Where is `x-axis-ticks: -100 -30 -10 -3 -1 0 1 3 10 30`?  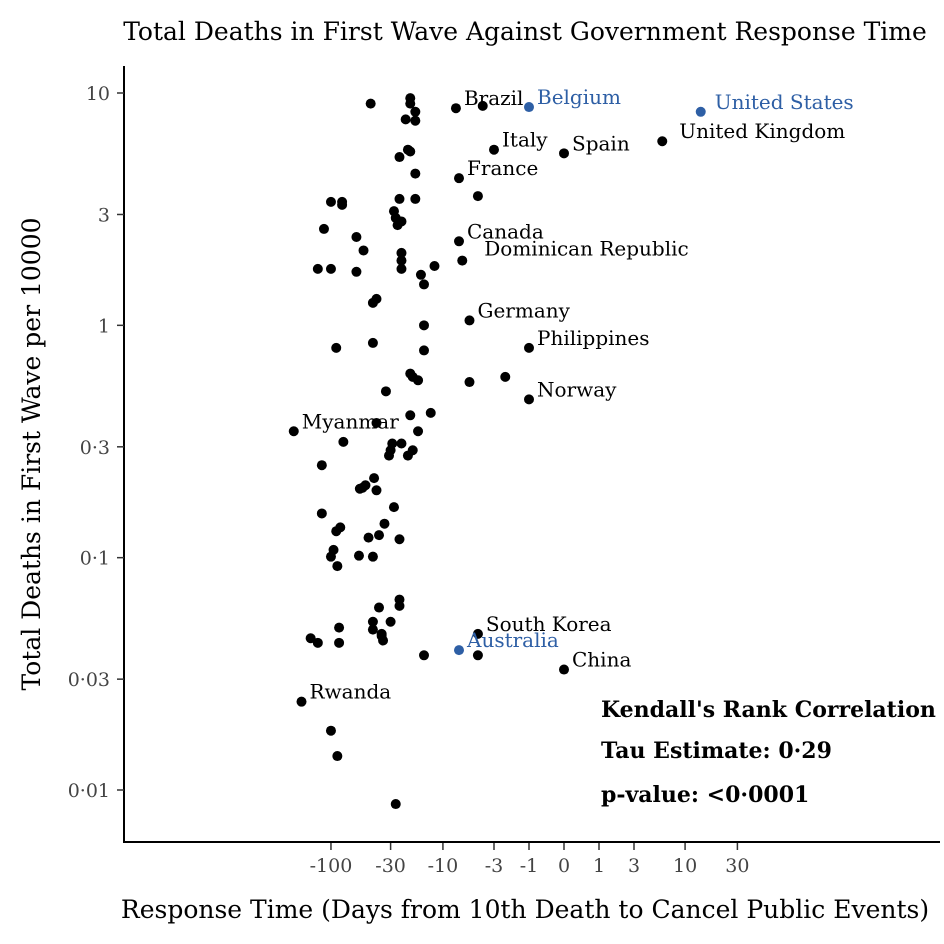
x-axis-ticks: -100 -30 -10 -3 -1 0 1 3 10 30 is located at coordinates (529, 860).